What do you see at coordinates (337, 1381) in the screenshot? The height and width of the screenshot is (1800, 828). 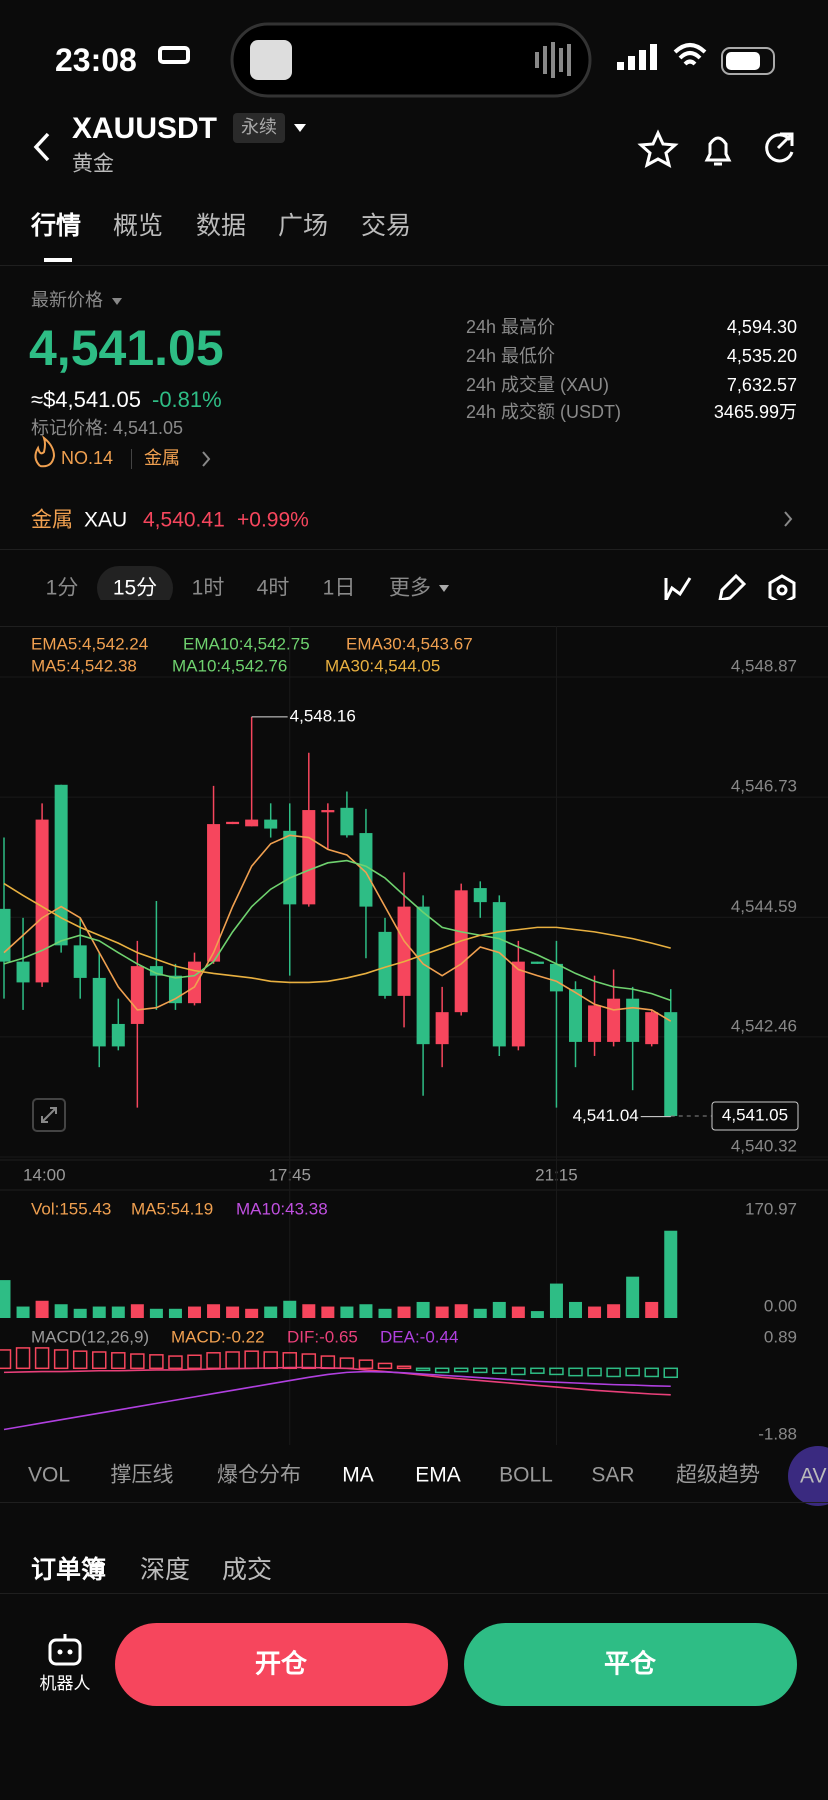 I see `dif-line` at bounding box center [337, 1381].